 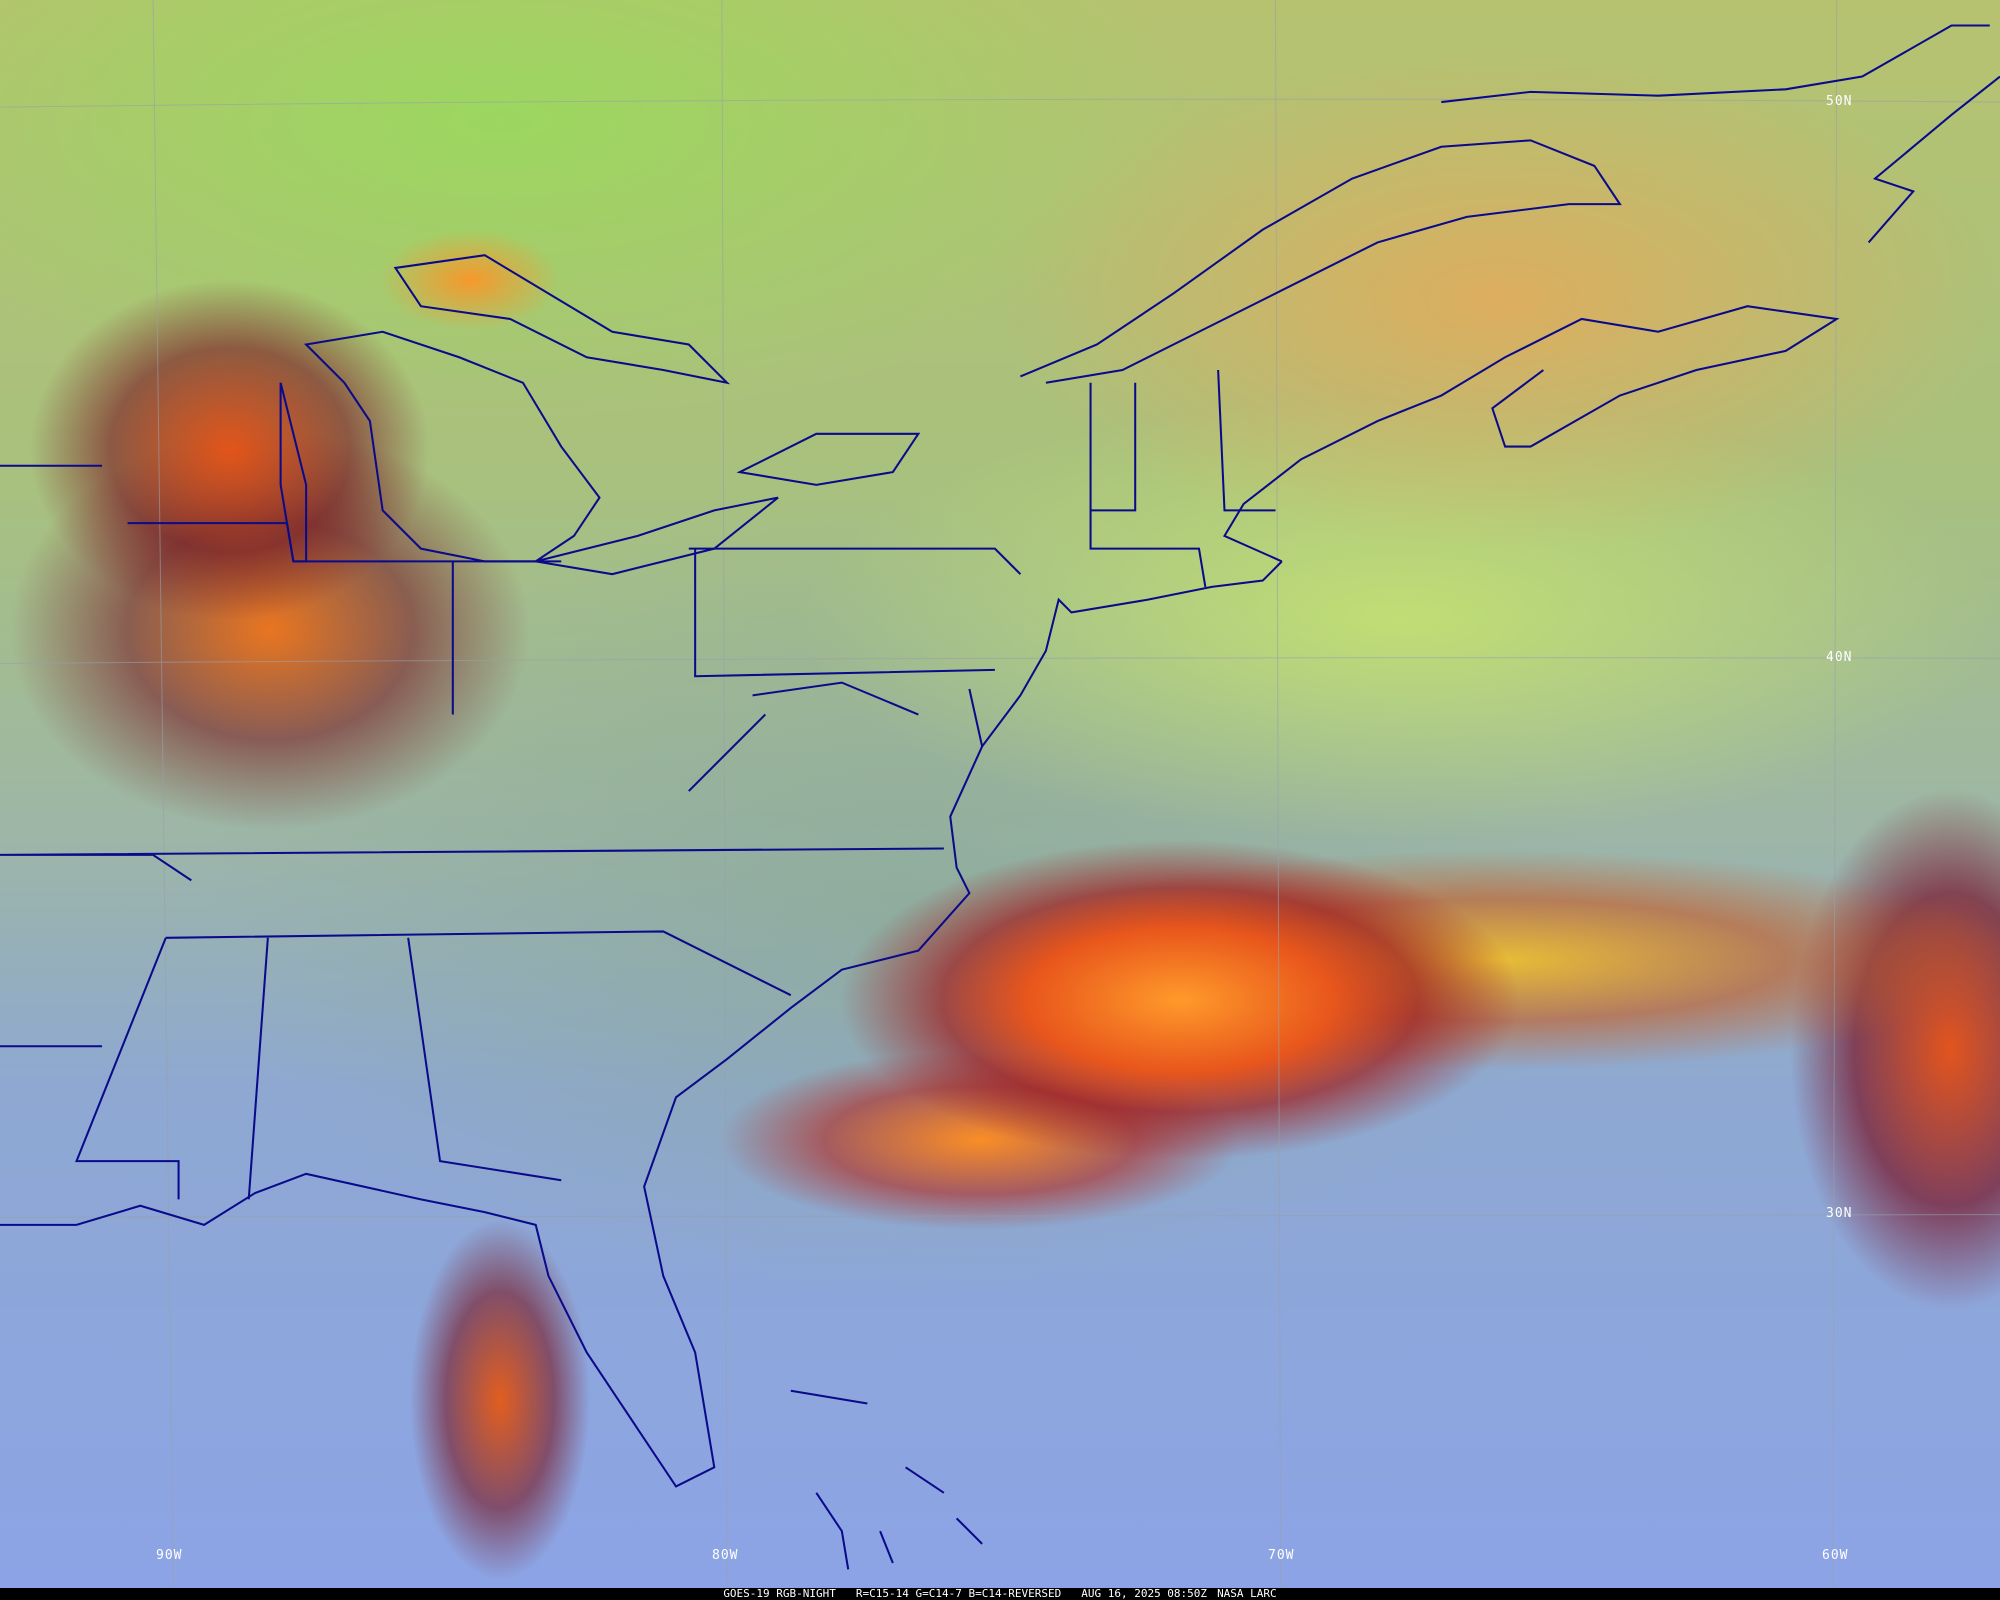 I want to click on lat-label-50n: 50N, so click(x=1839, y=101).